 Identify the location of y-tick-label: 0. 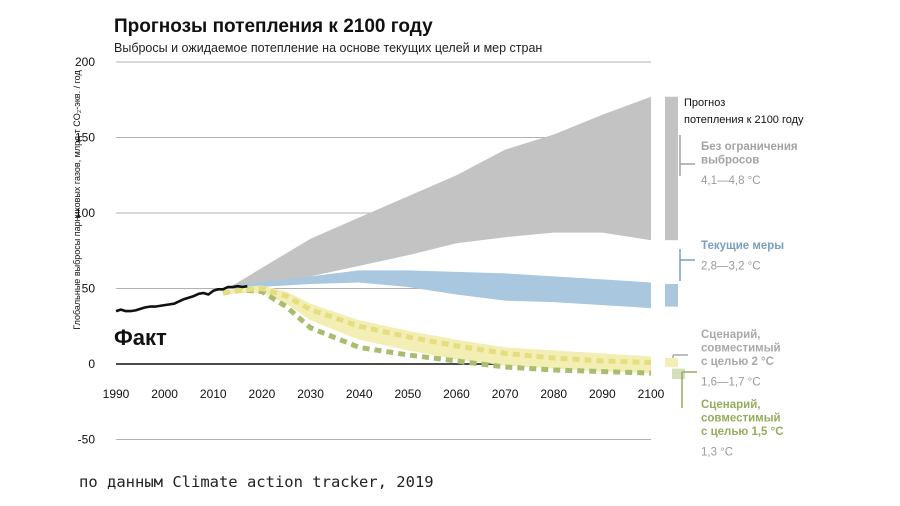
(91, 364).